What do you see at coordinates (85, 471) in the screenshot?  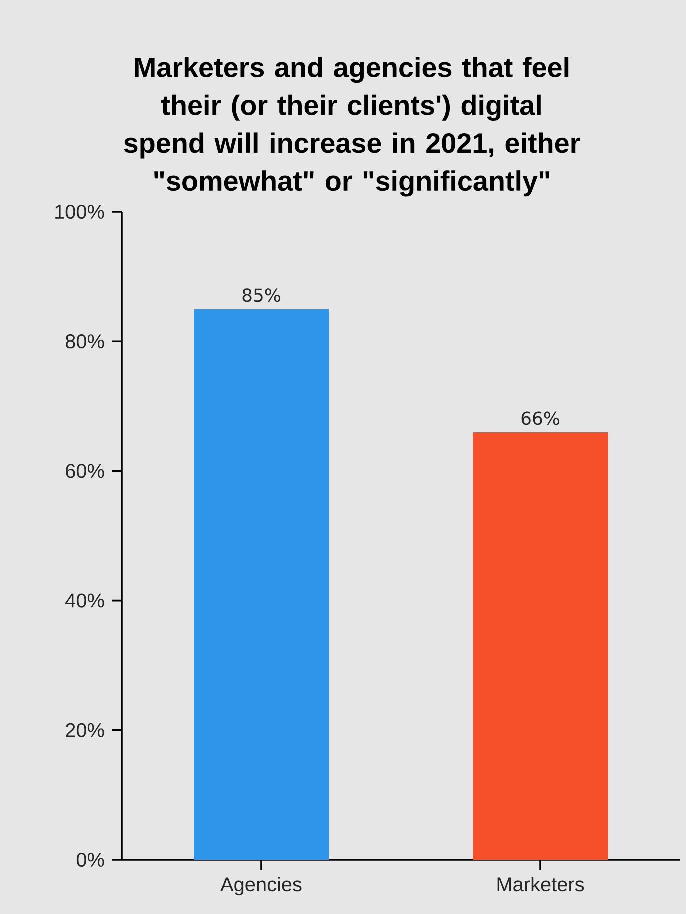 I see `y-tick-label: 60%` at bounding box center [85, 471].